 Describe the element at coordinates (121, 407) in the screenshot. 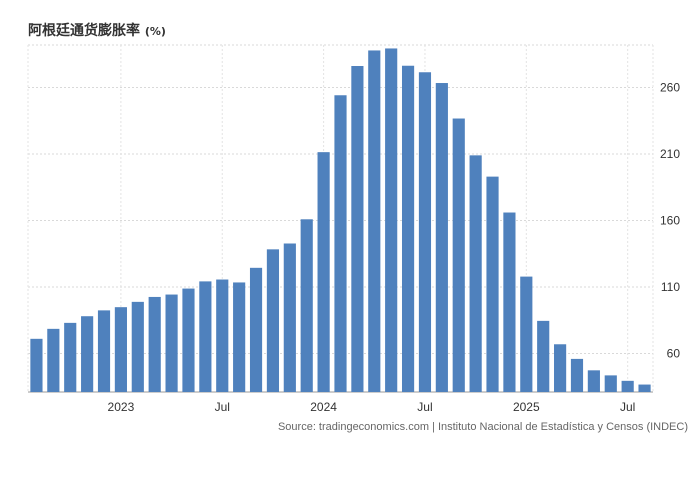

I see `x-tick-label: 2023` at that location.